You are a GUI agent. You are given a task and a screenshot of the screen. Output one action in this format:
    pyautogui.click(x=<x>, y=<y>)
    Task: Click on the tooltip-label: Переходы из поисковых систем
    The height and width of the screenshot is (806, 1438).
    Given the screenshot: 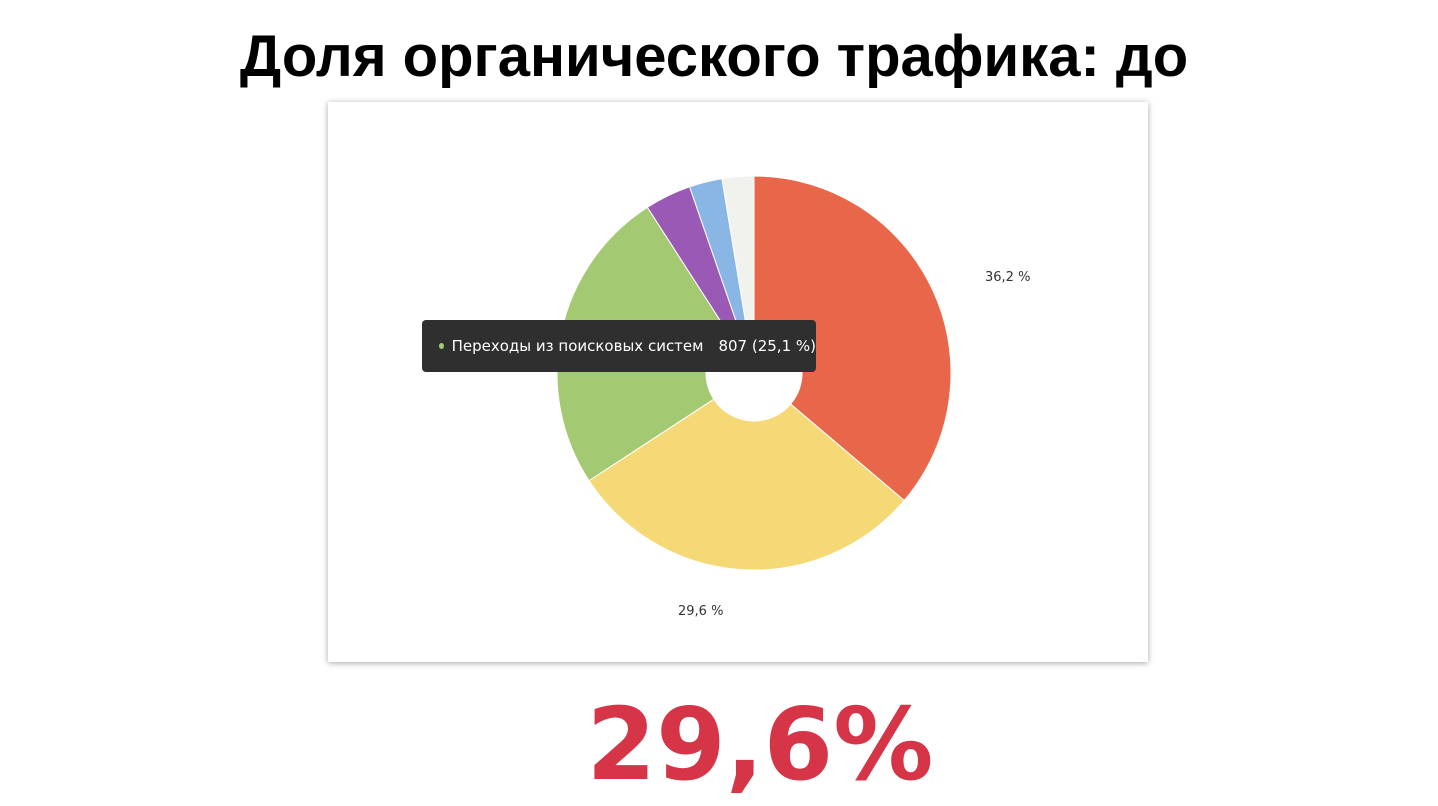 What is the action you would take?
    pyautogui.click(x=577, y=346)
    